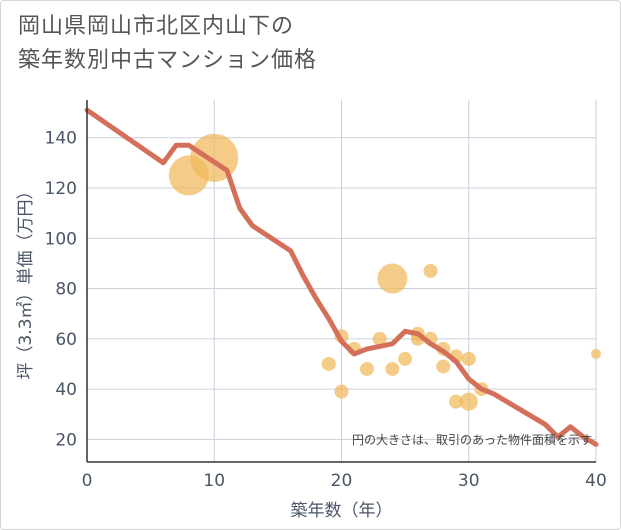  Describe the element at coordinates (66, 390) in the screenshot. I see `y-tick-label: 40` at that location.